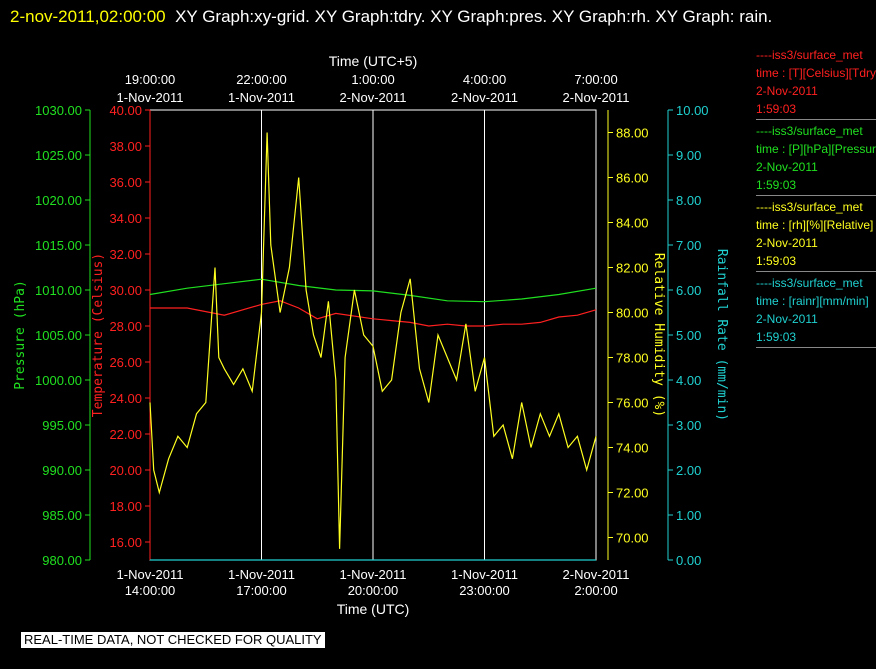  I want to click on top-tick-time: 4:00:00, so click(484, 79).